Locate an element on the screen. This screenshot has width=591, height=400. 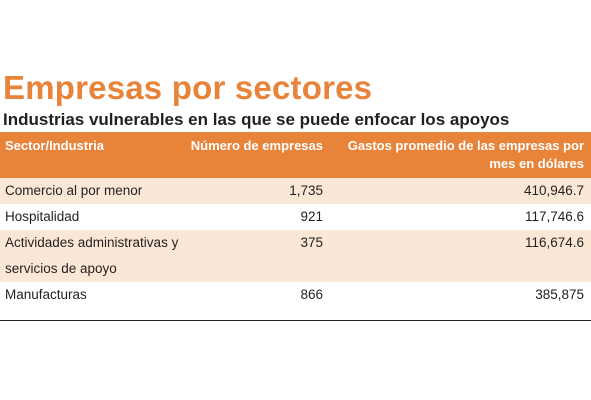
cell-spend: 385,875 is located at coordinates (559, 294).